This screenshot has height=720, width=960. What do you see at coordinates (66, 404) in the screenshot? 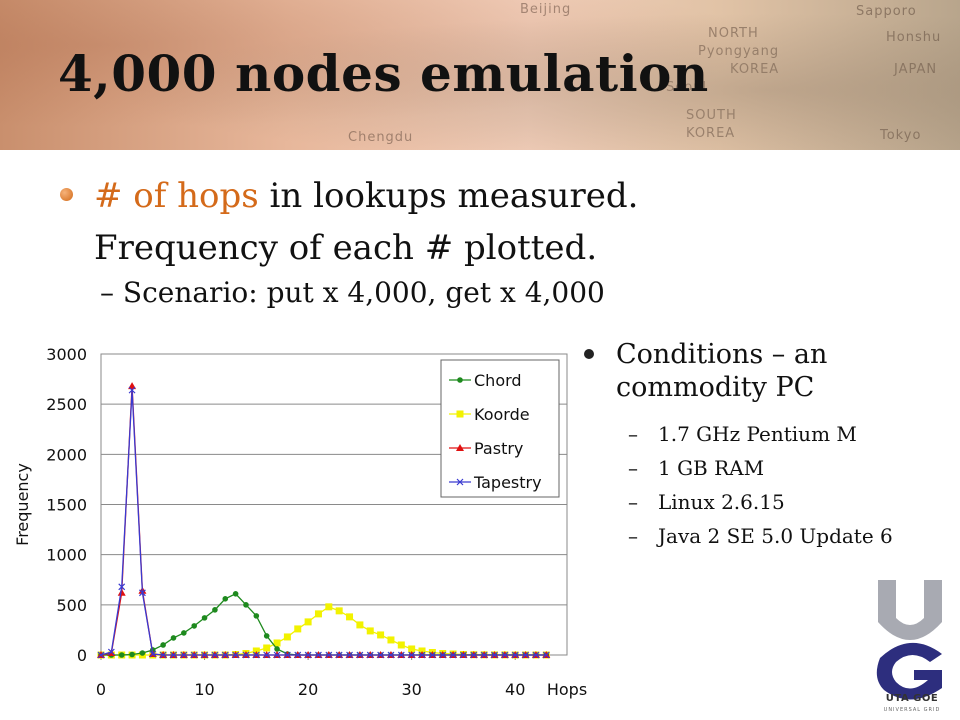
I see `y-tick-label: 2500` at bounding box center [66, 404].